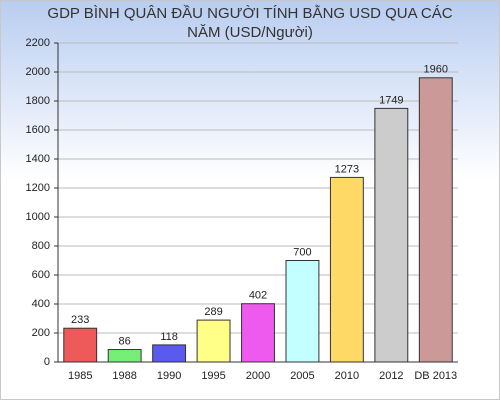  Describe the element at coordinates (347, 376) in the screenshot. I see `x-tick-label: 2010` at that location.